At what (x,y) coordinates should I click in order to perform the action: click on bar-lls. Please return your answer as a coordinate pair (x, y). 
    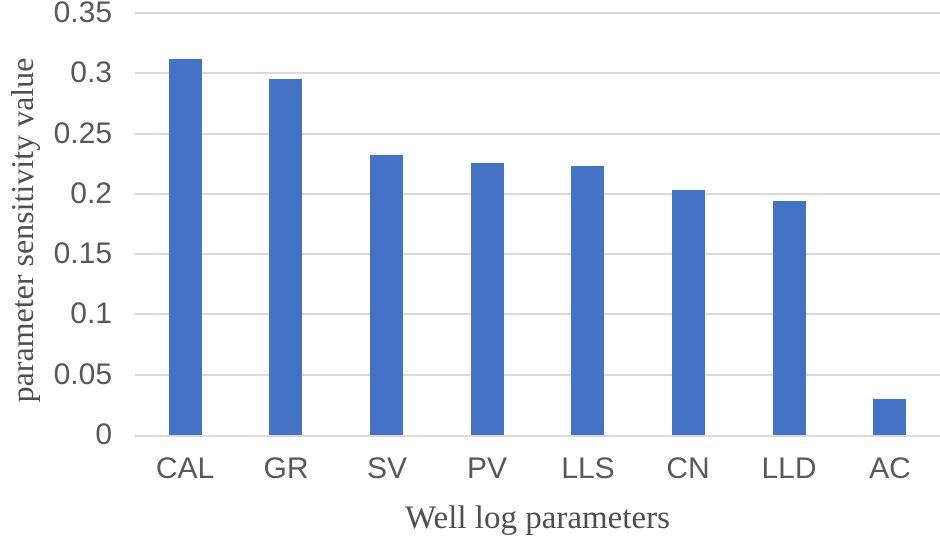
    Looking at the image, I should click on (587, 300).